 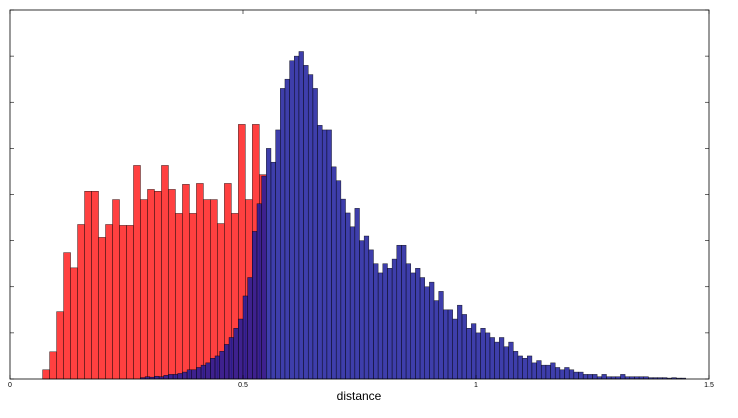 I want to click on x-tick-label: 0.5, so click(x=243, y=385).